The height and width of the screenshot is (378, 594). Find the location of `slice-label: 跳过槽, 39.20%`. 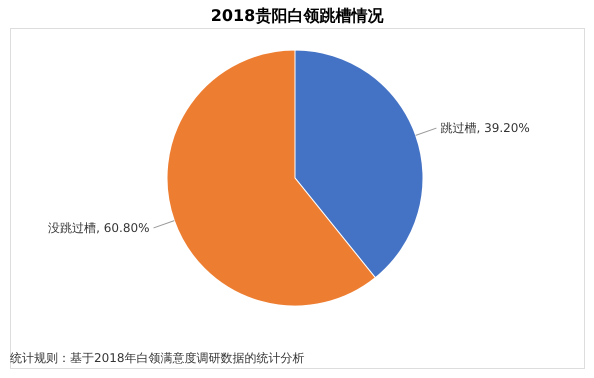

slice-label: 跳过槽, 39.20% is located at coordinates (485, 128).